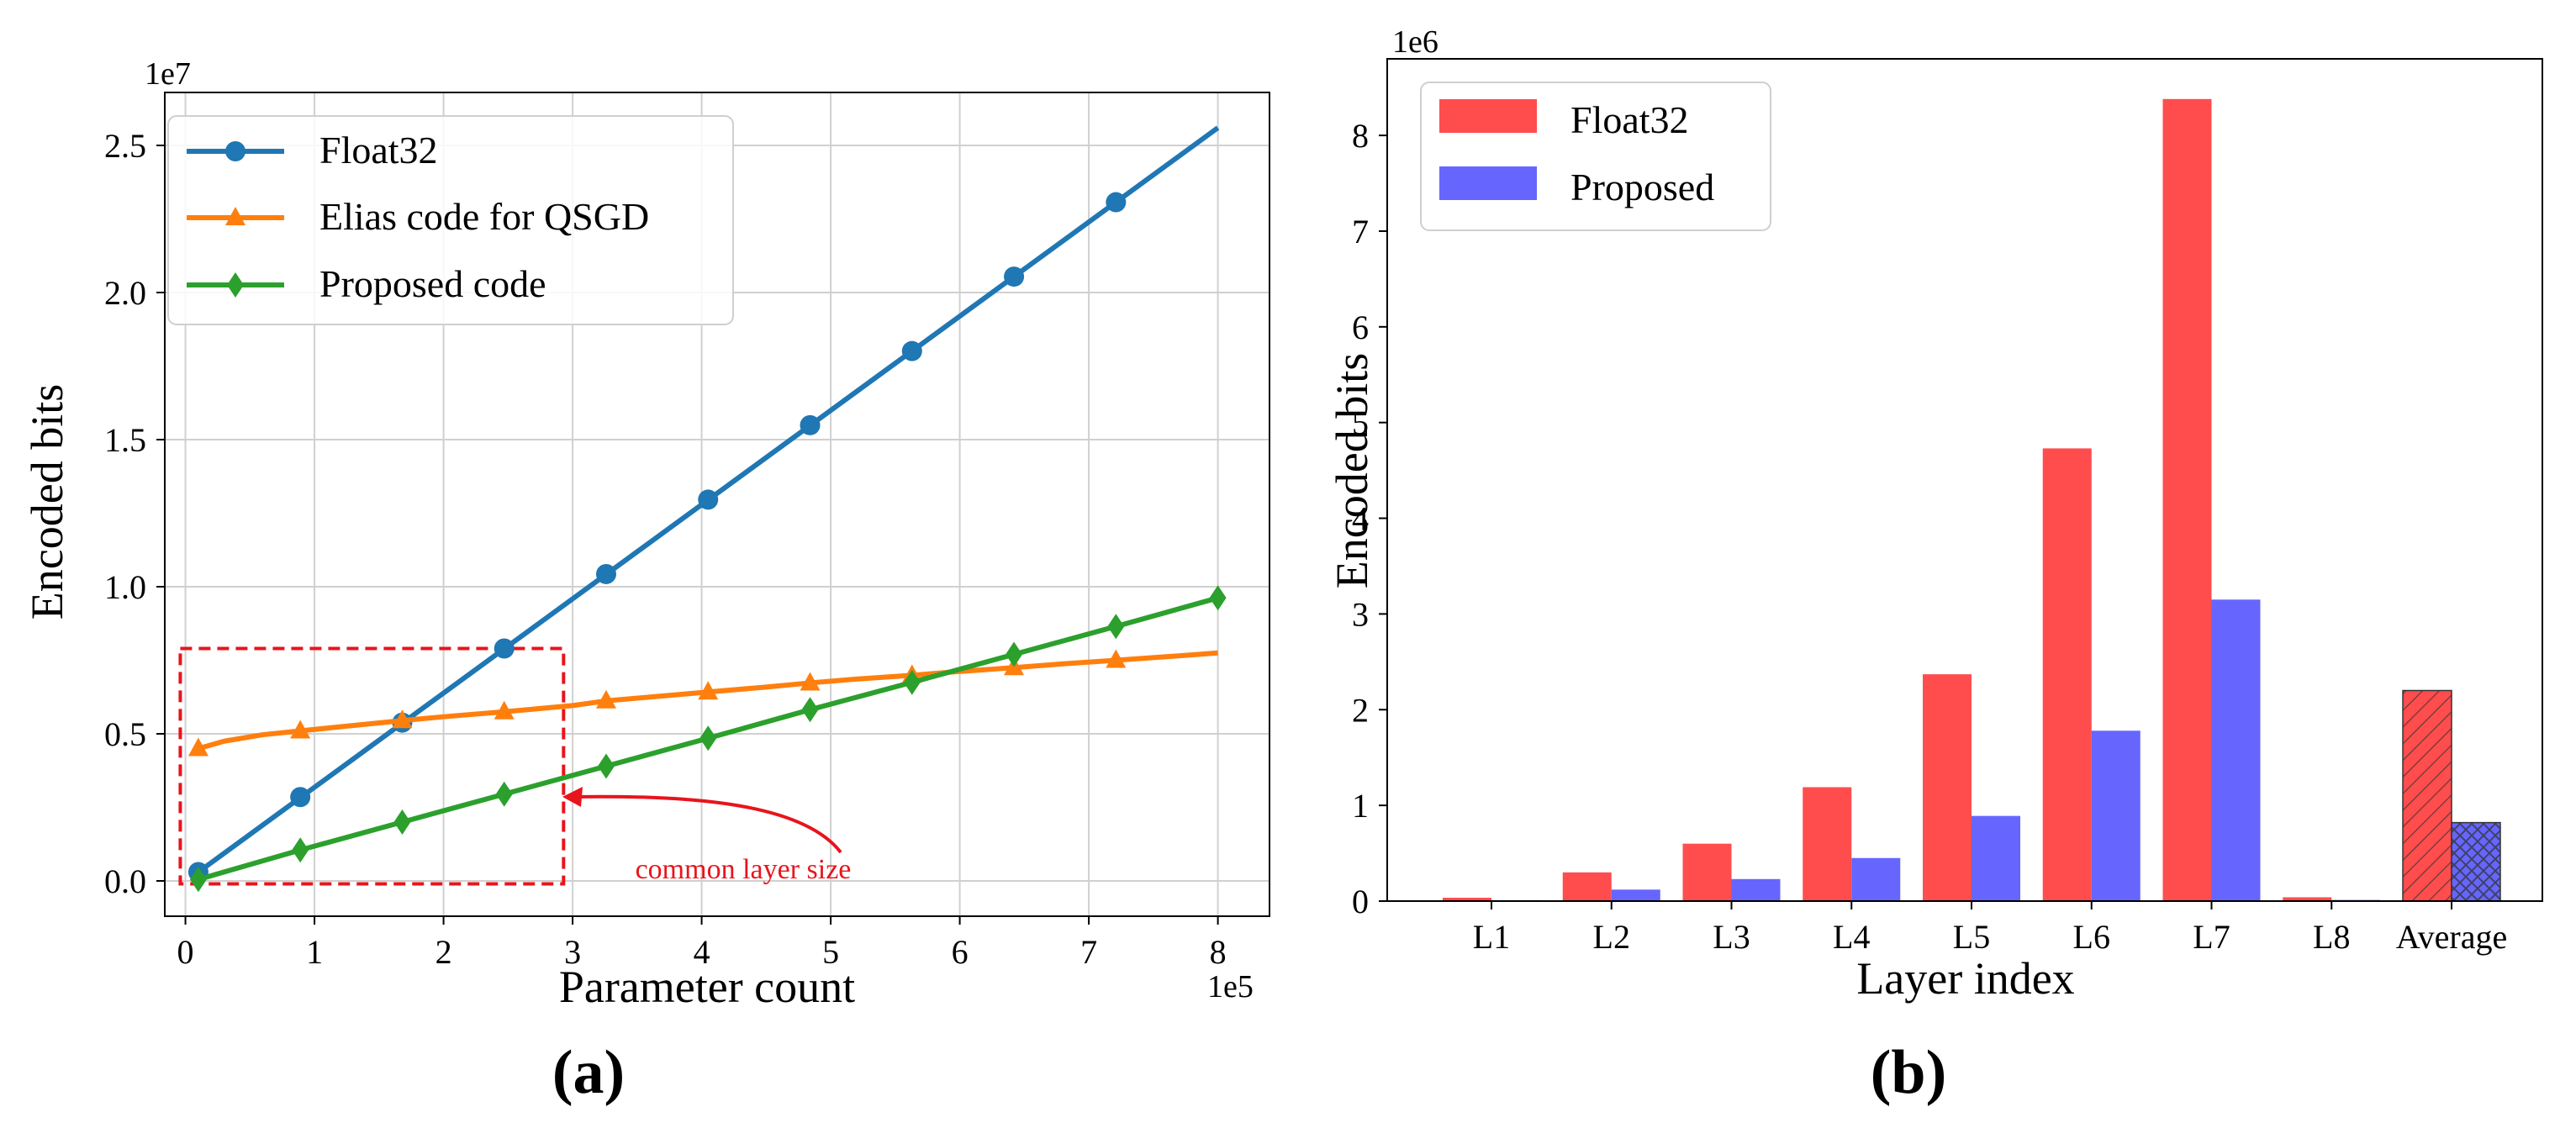 This screenshot has height=1123, width=2576. What do you see at coordinates (444, 952) in the screenshot?
I see `x-tick-label: 2` at bounding box center [444, 952].